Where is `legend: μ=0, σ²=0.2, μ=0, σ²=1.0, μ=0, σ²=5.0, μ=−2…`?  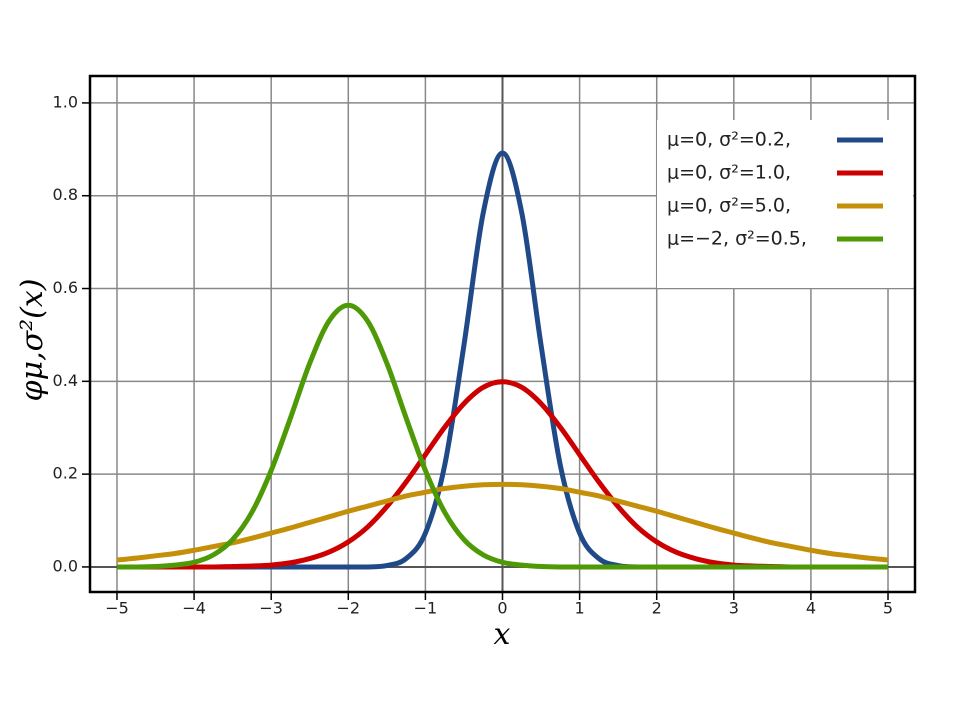
legend: μ=0, σ²=0.2, μ=0, σ²=1.0, μ=0, σ²=5.0, μ=−2… is located at coordinates (785, 204).